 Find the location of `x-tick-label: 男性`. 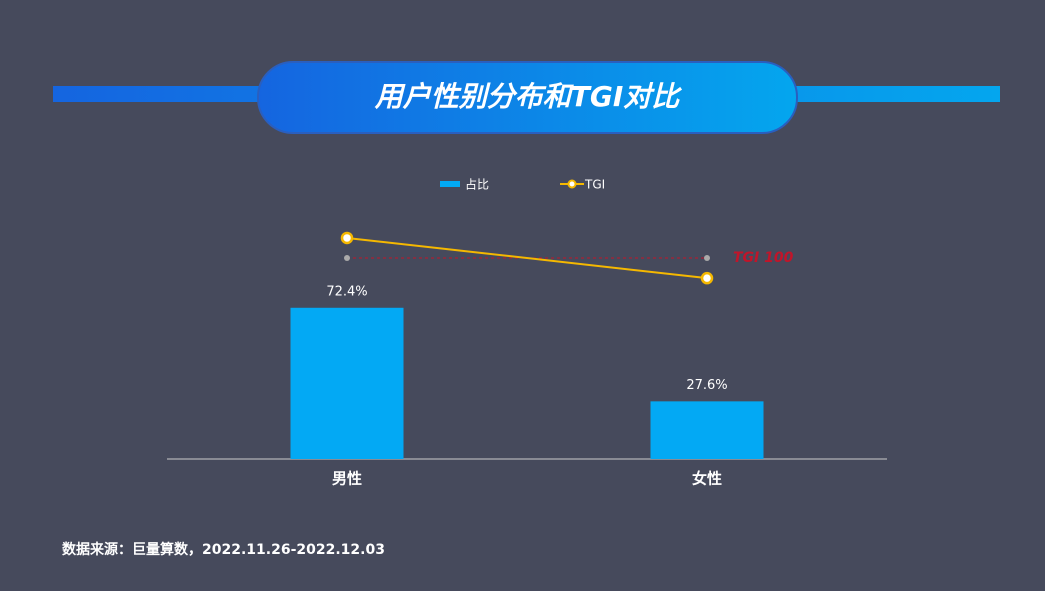

x-tick-label: 男性 is located at coordinates (347, 479).